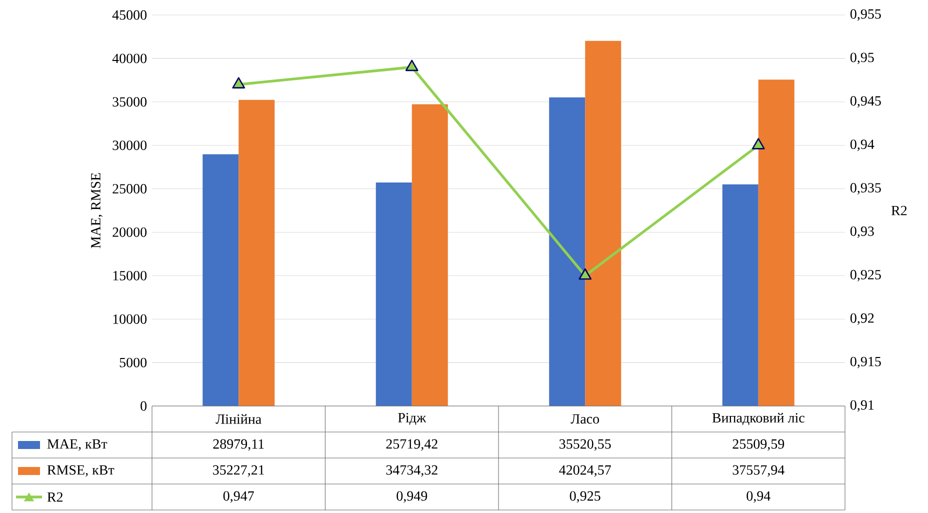 Image resolution: width=928 pixels, height=513 pixels. What do you see at coordinates (412, 471) in the screenshot?
I see `data-label: 34734,32` at bounding box center [412, 471].